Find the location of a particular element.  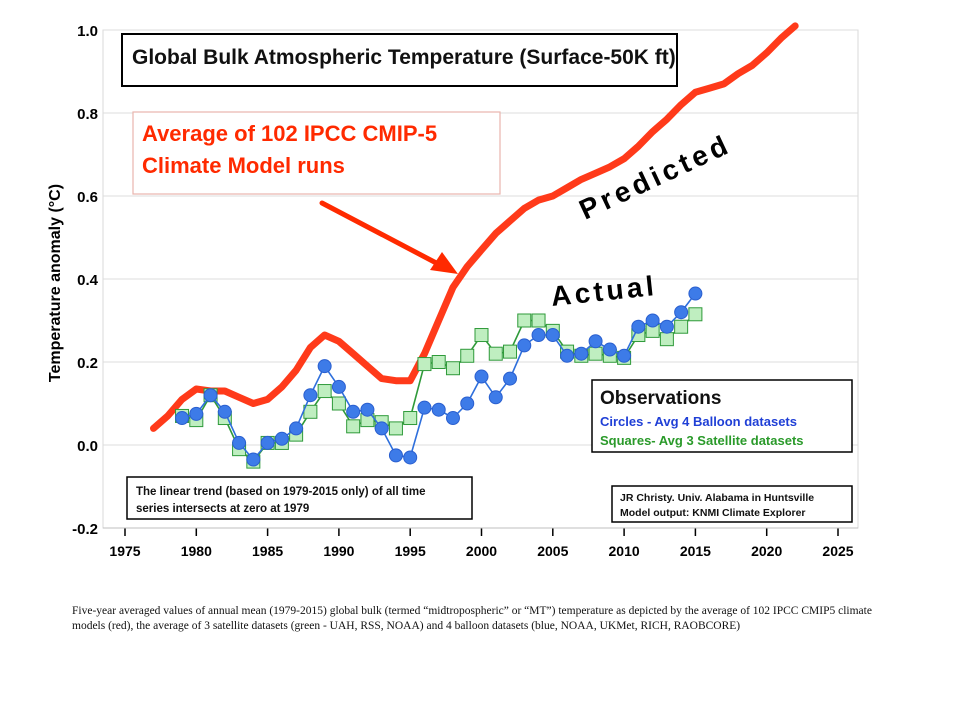

x-tick-label: 2015 is located at coordinates (695, 551).